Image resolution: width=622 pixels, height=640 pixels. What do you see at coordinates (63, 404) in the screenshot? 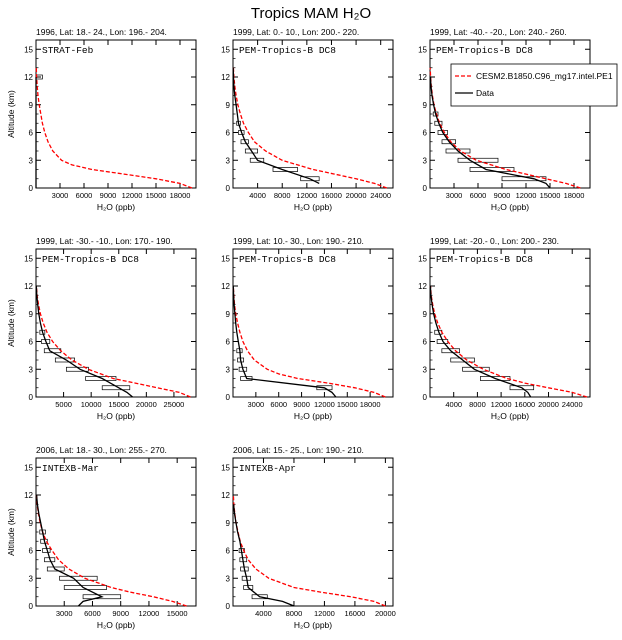
I see `x-tick-label: 5000` at bounding box center [63, 404].